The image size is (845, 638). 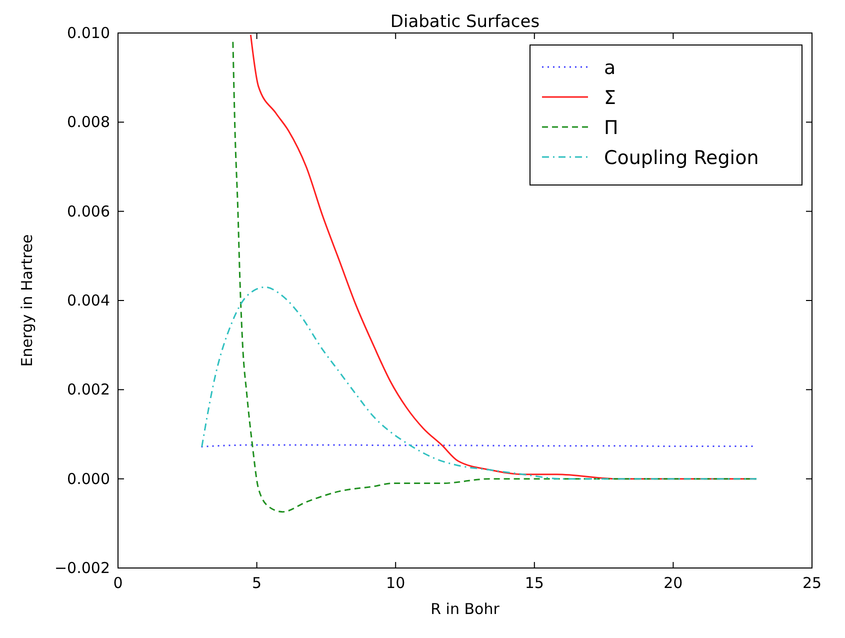 What do you see at coordinates (534, 583) in the screenshot?
I see `x-tick-label: 15` at bounding box center [534, 583].